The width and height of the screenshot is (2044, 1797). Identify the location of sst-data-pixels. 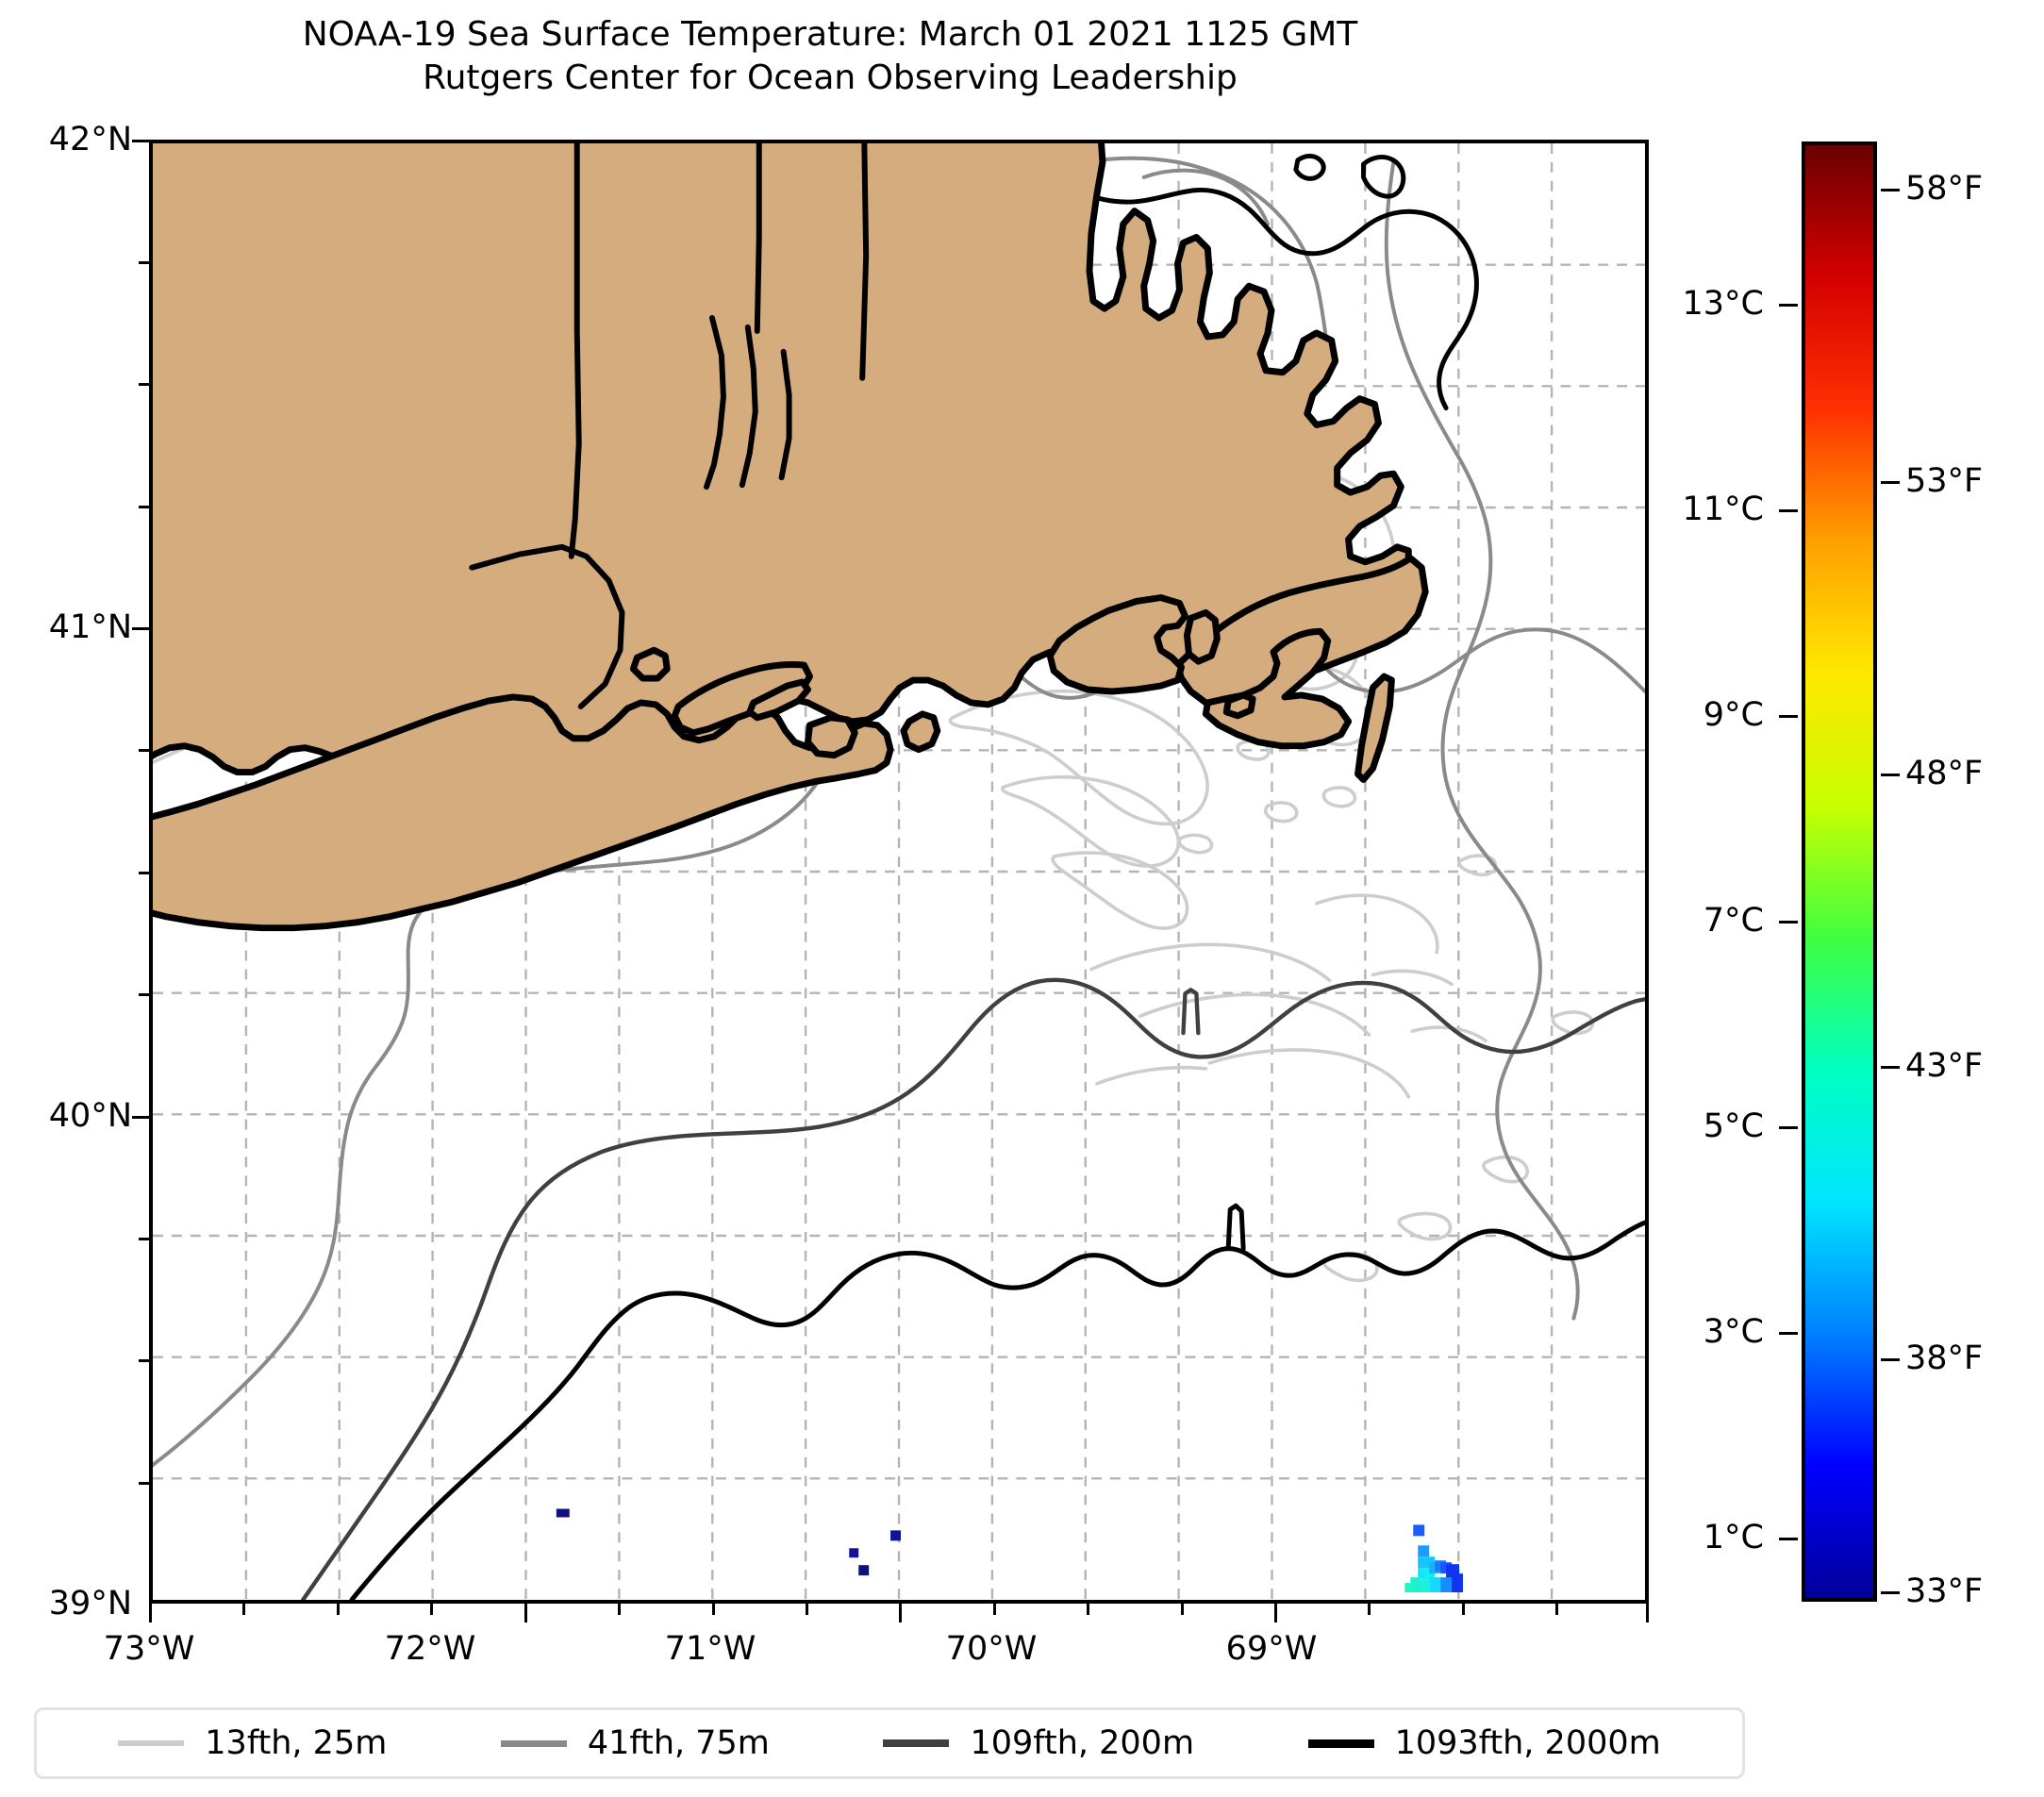
(1009, 1550).